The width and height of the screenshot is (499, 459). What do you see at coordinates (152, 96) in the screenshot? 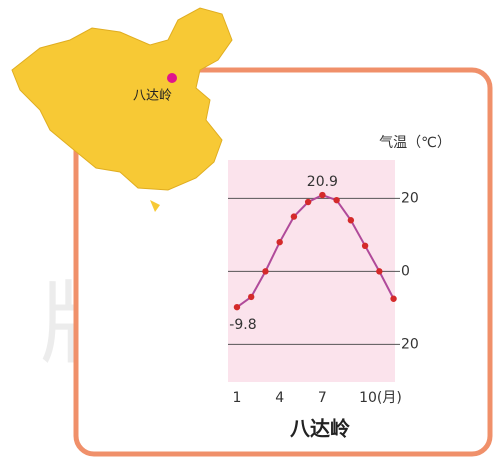
I see `map-label: 八达岭` at bounding box center [152, 96].